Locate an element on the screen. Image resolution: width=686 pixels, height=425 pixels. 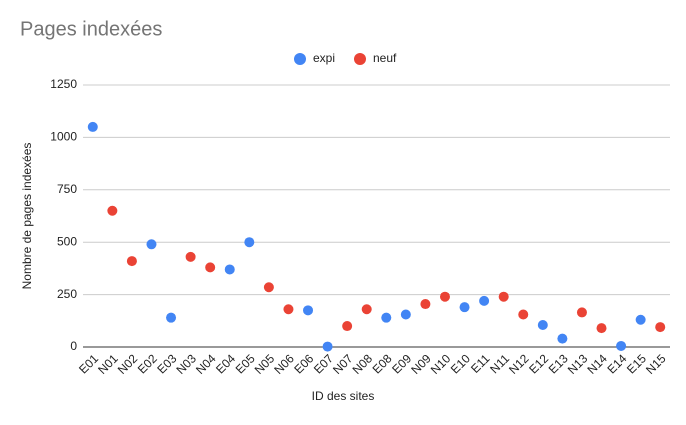
y-tick-label: 250 is located at coordinates (67, 294).